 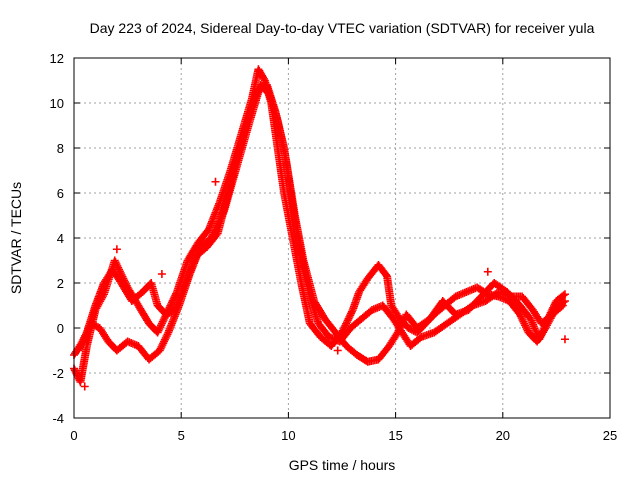 I want to click on y-axis-label: SDTVAR / TECUs, so click(x=16, y=238).